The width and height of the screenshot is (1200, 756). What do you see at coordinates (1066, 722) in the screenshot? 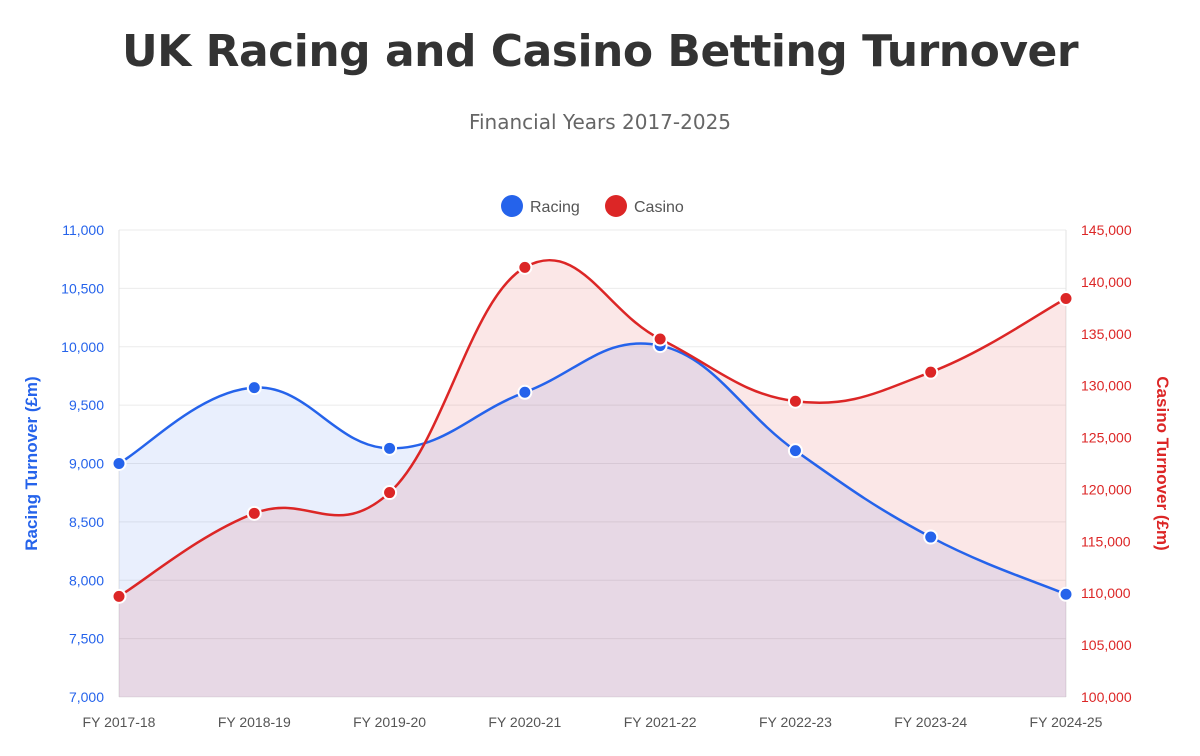
I see `x-tick-label: FY 2024-25` at bounding box center [1066, 722].